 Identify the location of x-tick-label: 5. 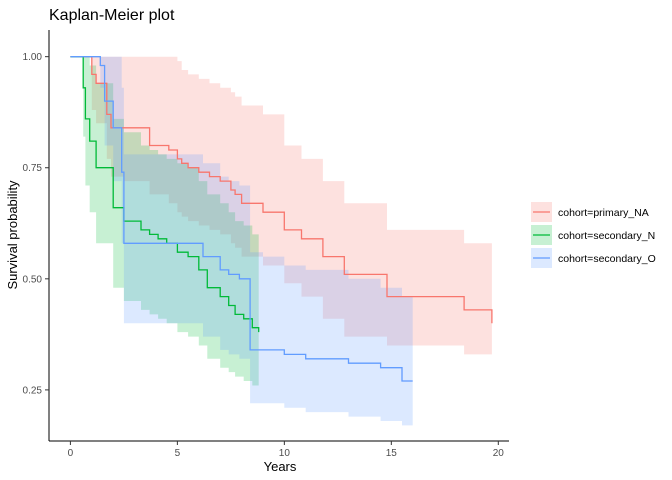
(178, 453).